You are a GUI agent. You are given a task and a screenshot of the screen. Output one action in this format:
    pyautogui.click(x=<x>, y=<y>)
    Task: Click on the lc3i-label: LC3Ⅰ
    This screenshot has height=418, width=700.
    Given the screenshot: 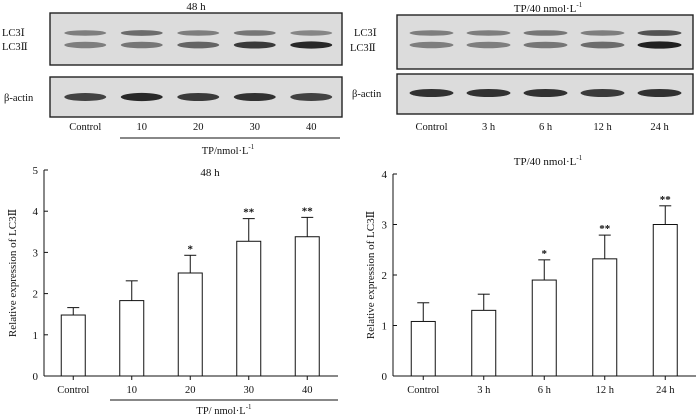 What is the action you would take?
    pyautogui.click(x=365, y=33)
    